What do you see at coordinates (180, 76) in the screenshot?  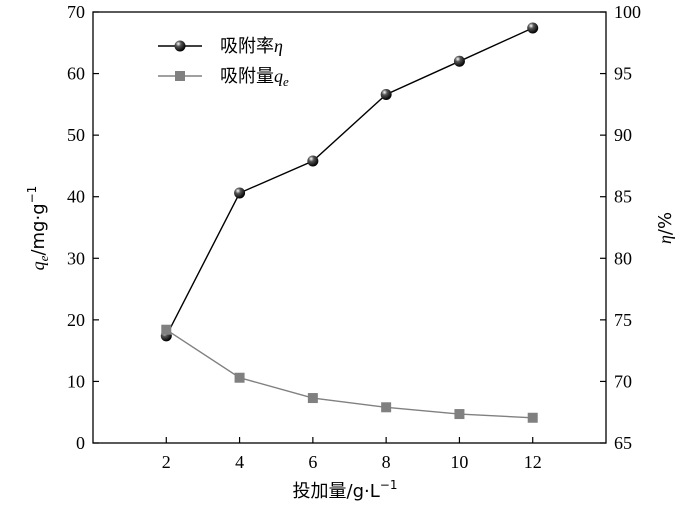 I see `legend-marker-capacity` at bounding box center [180, 76].